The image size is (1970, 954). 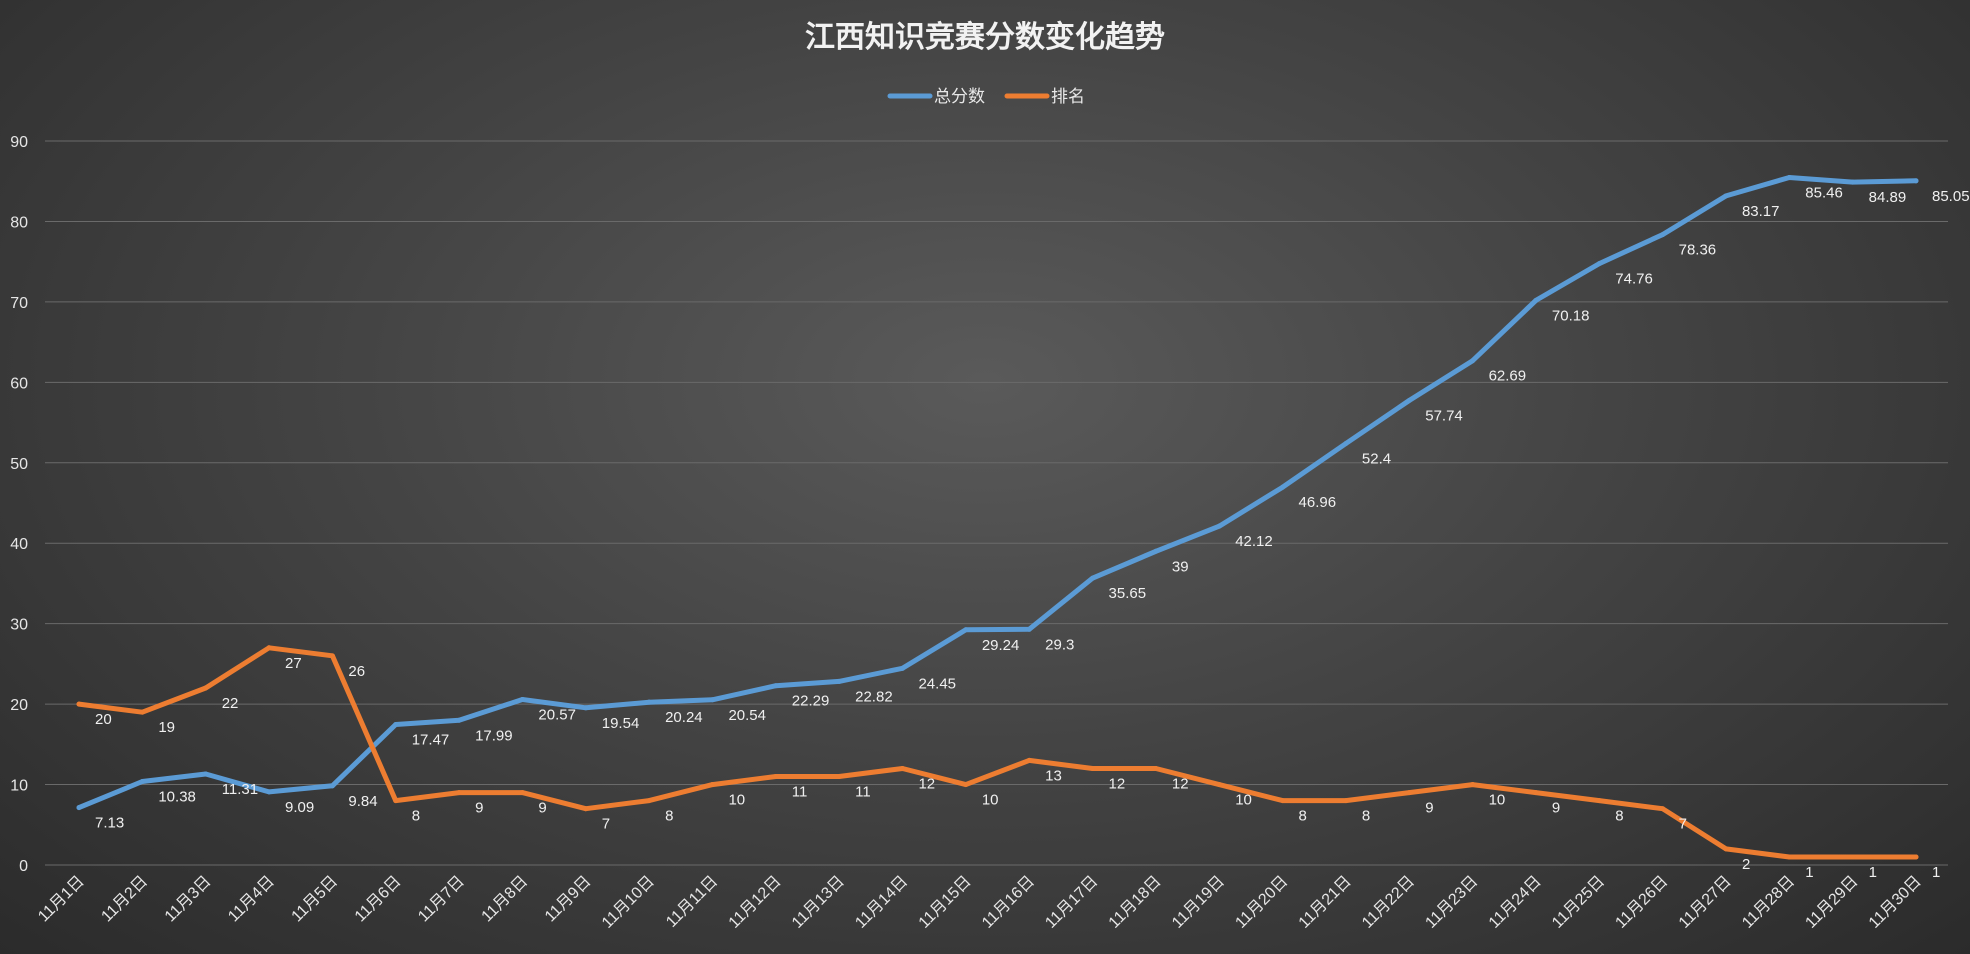 What do you see at coordinates (1578, 902) in the screenshot?
I see `x-tick-label: 11月25日` at bounding box center [1578, 902].